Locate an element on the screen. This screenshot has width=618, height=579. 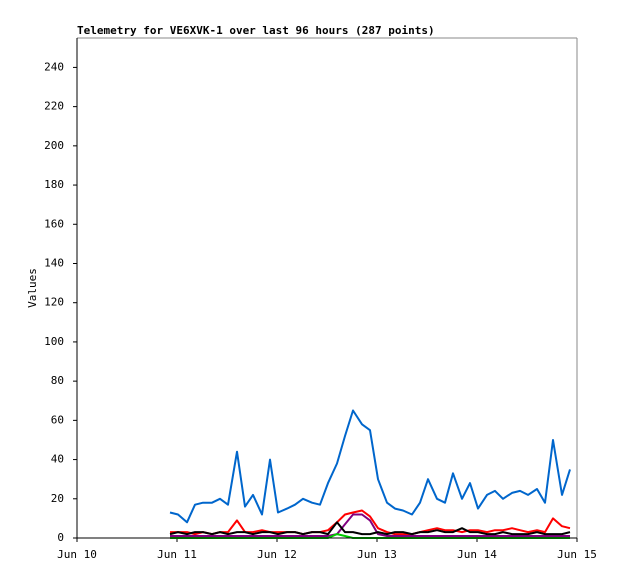
x-tick-label: Jun 12 is located at coordinates (277, 554).